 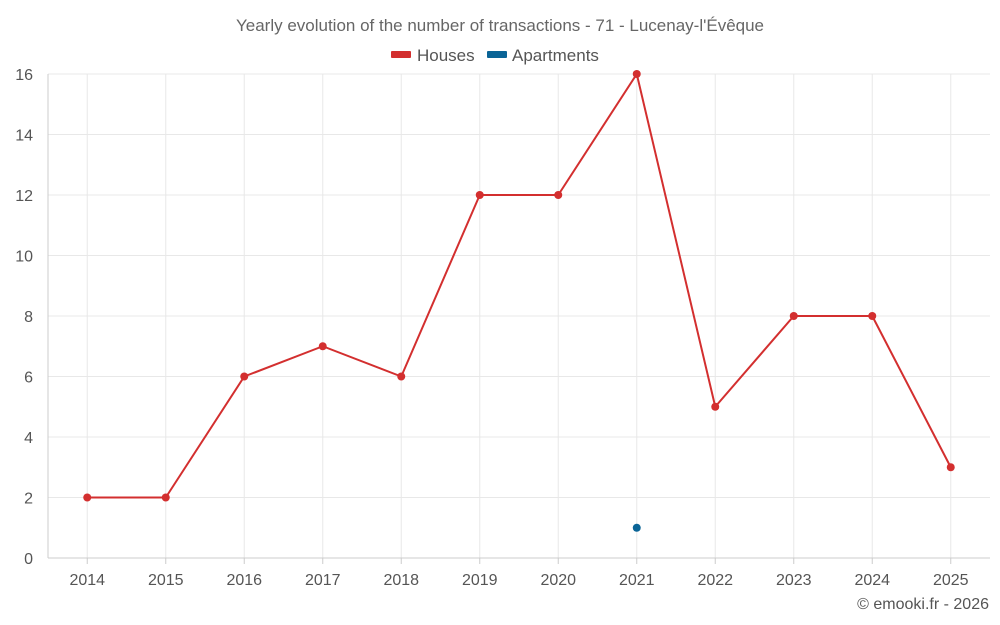 I want to click on legend-swatch-apartments, so click(x=497, y=54).